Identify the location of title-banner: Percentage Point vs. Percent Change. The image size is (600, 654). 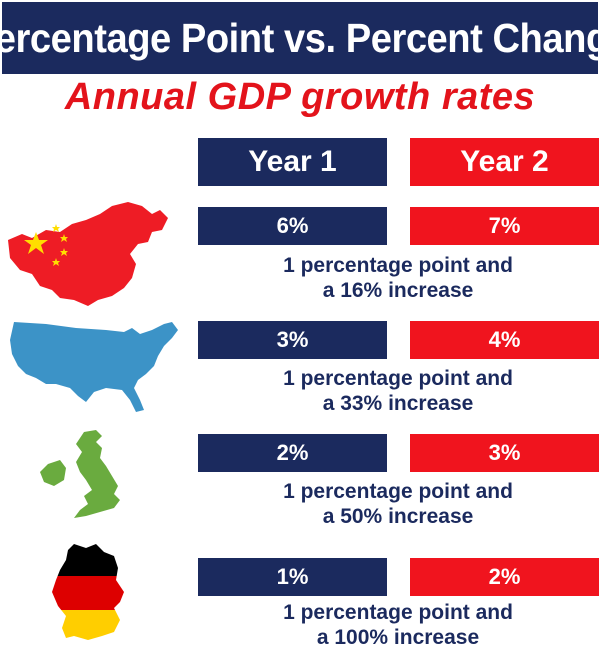
(300, 38).